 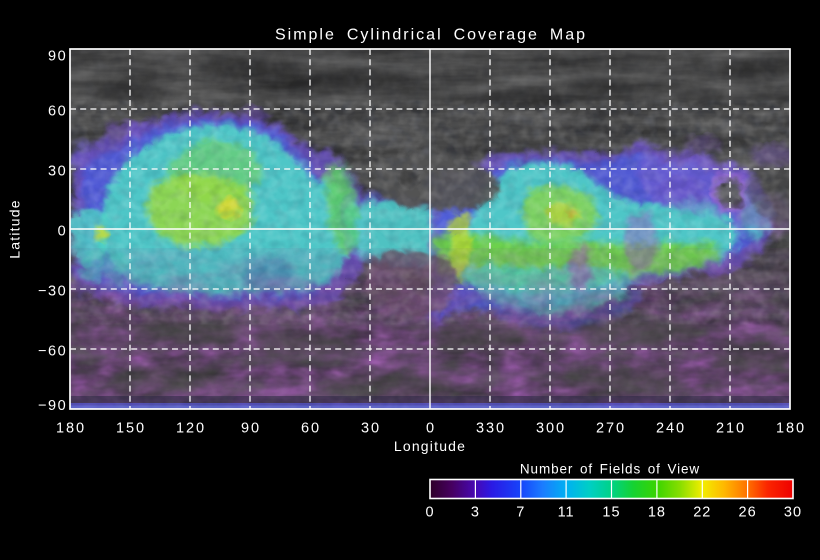 I want to click on svg-text: 300, so click(x=551, y=429).